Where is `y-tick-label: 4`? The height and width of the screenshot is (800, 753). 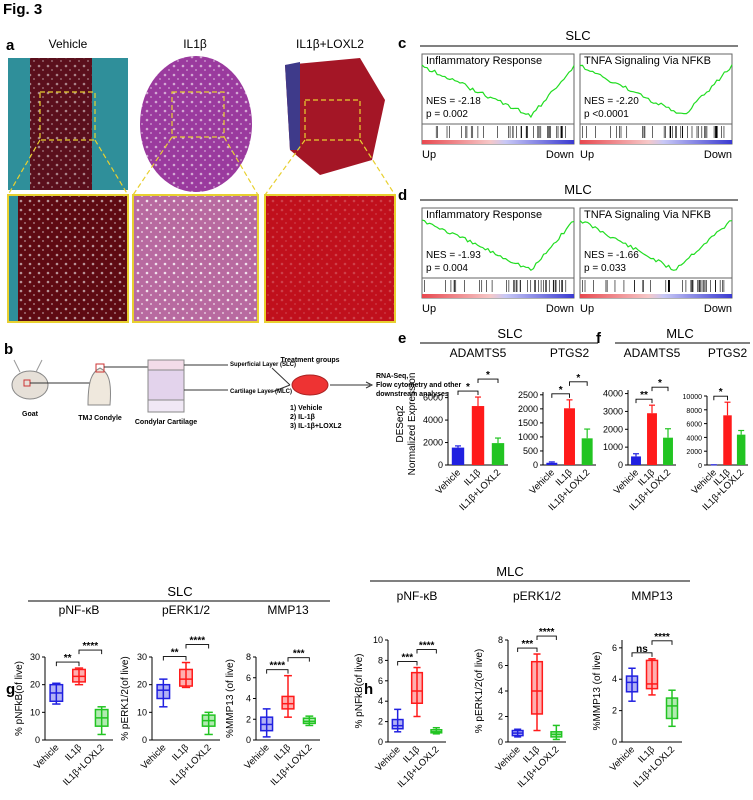
y-tick-label: 4 is located at coordinates (614, 679).